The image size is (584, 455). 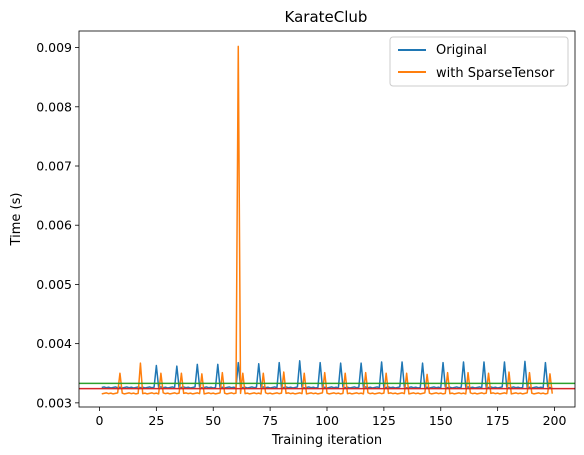 I want to click on legend-label-sparse: with SparseTensor, so click(x=495, y=73).